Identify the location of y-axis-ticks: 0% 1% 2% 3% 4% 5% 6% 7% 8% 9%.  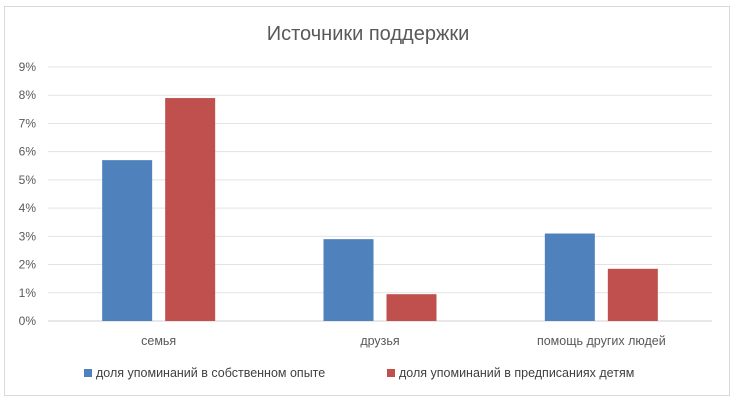
(28, 194).